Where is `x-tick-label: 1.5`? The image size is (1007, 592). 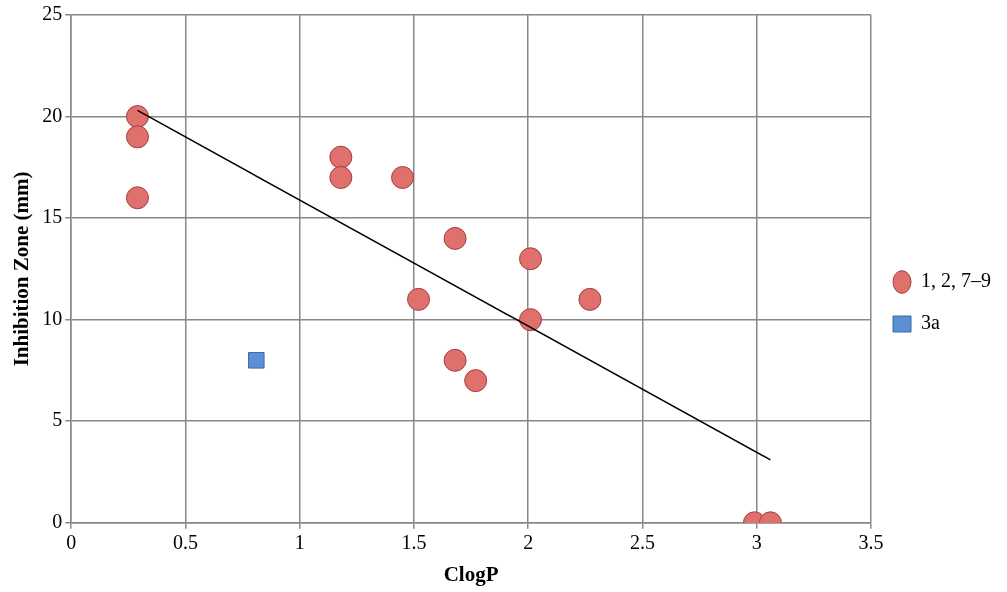
x-tick-label: 1.5 is located at coordinates (414, 542).